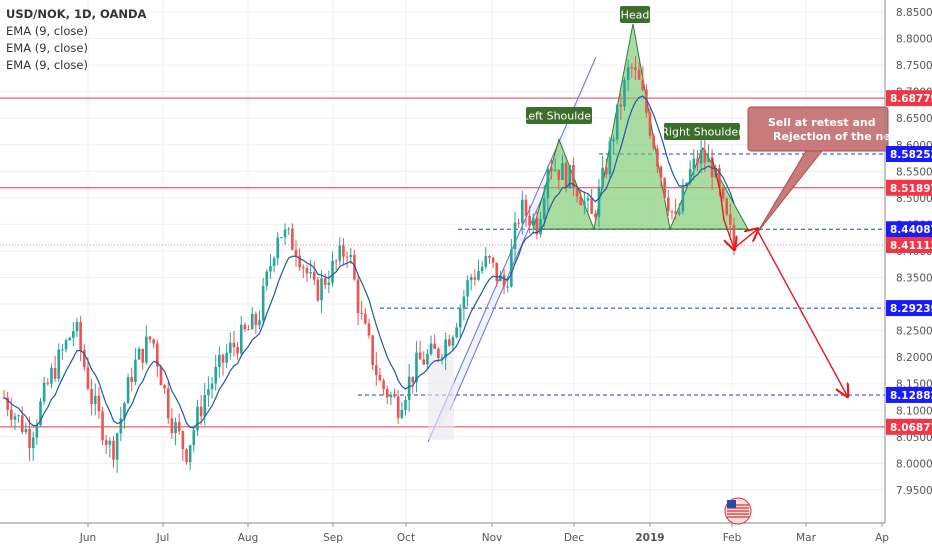 This screenshot has width=932, height=555. I want to click on logo-canton, so click(731, 504).